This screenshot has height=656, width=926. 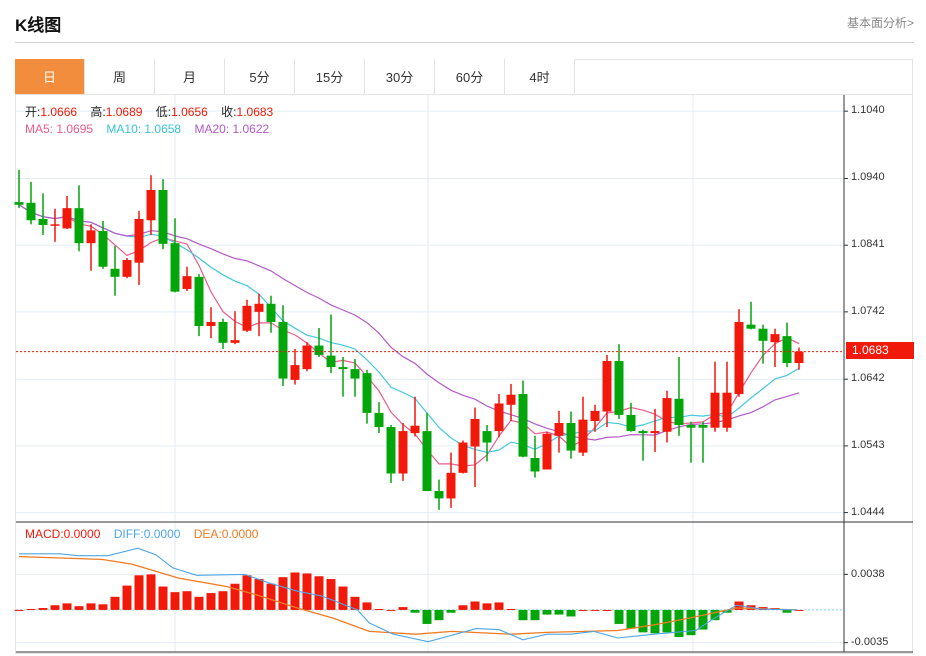 I want to click on price-tick: 1.0940, so click(x=868, y=177).